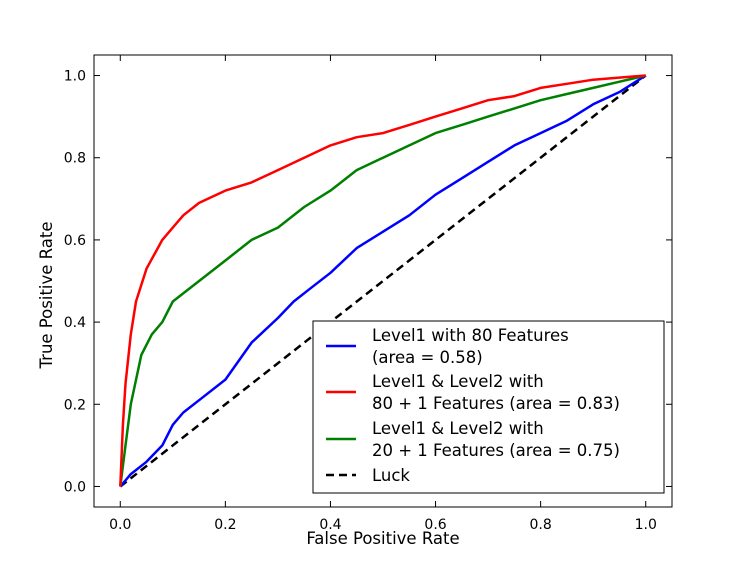 The image size is (747, 561). Describe the element at coordinates (75, 405) in the screenshot. I see `y-tick-label: 0.2` at that location.